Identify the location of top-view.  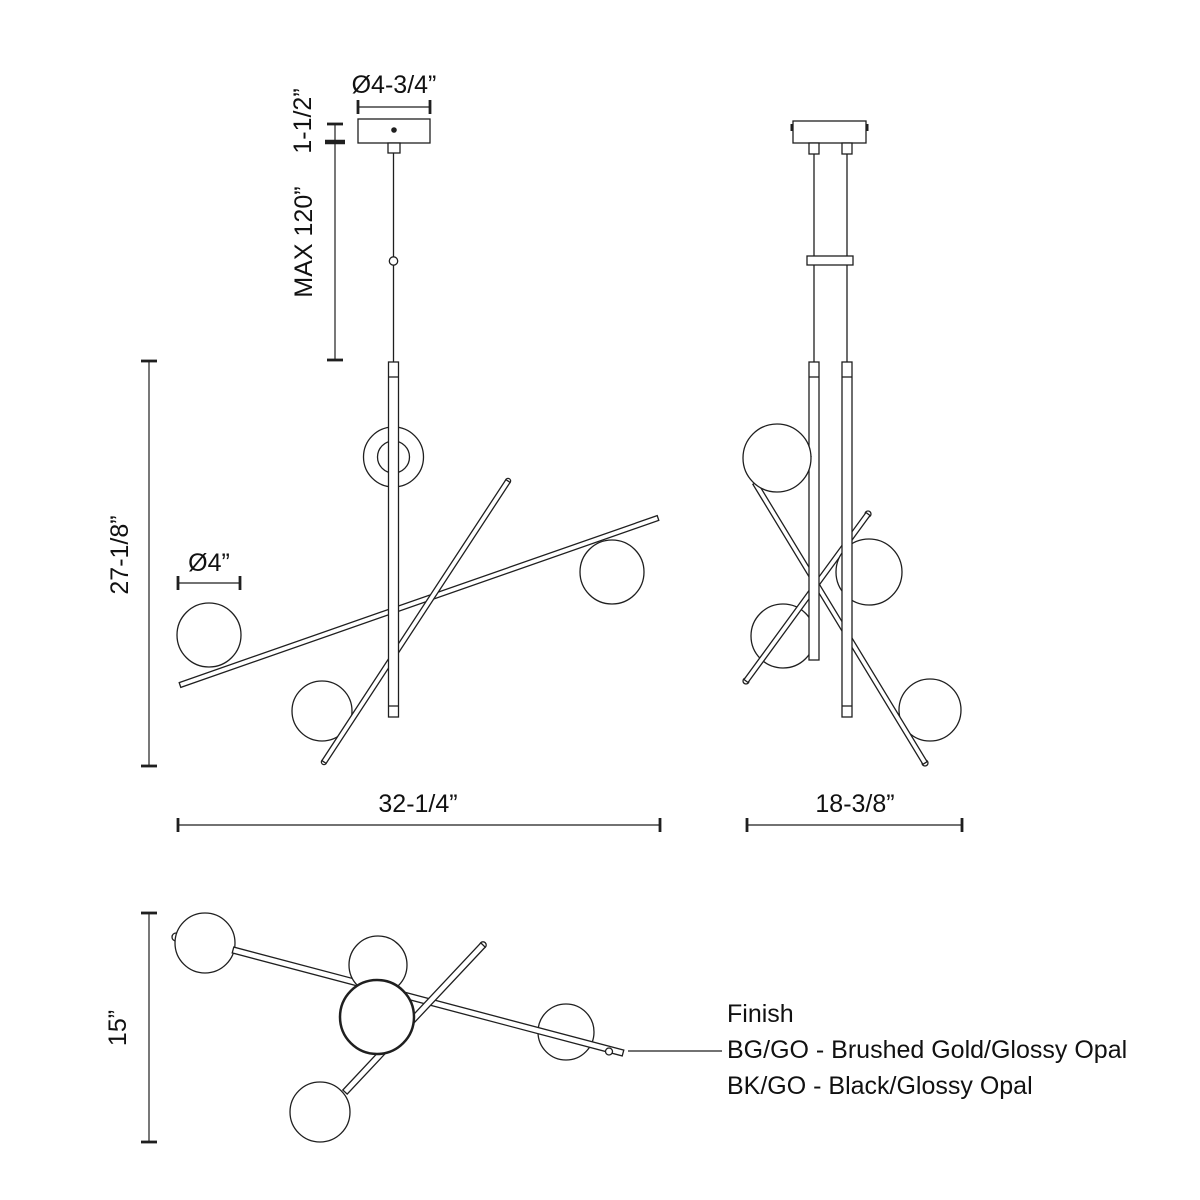
(398, 1027).